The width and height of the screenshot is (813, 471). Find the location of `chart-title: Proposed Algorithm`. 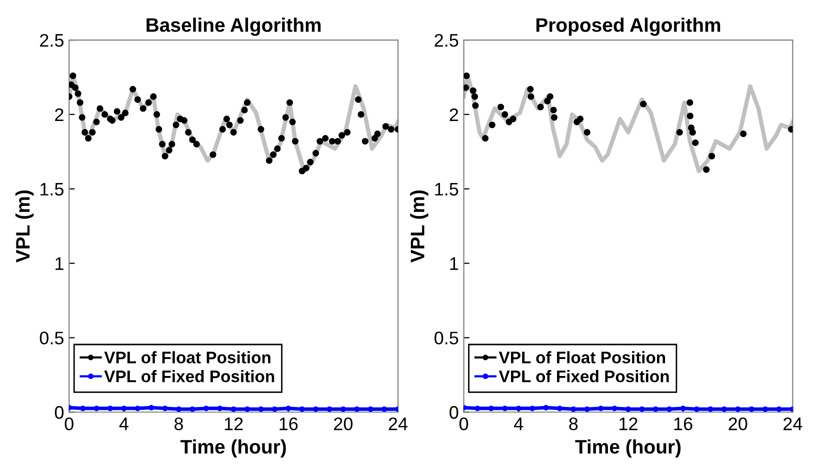

chart-title: Proposed Algorithm is located at coordinates (628, 27).